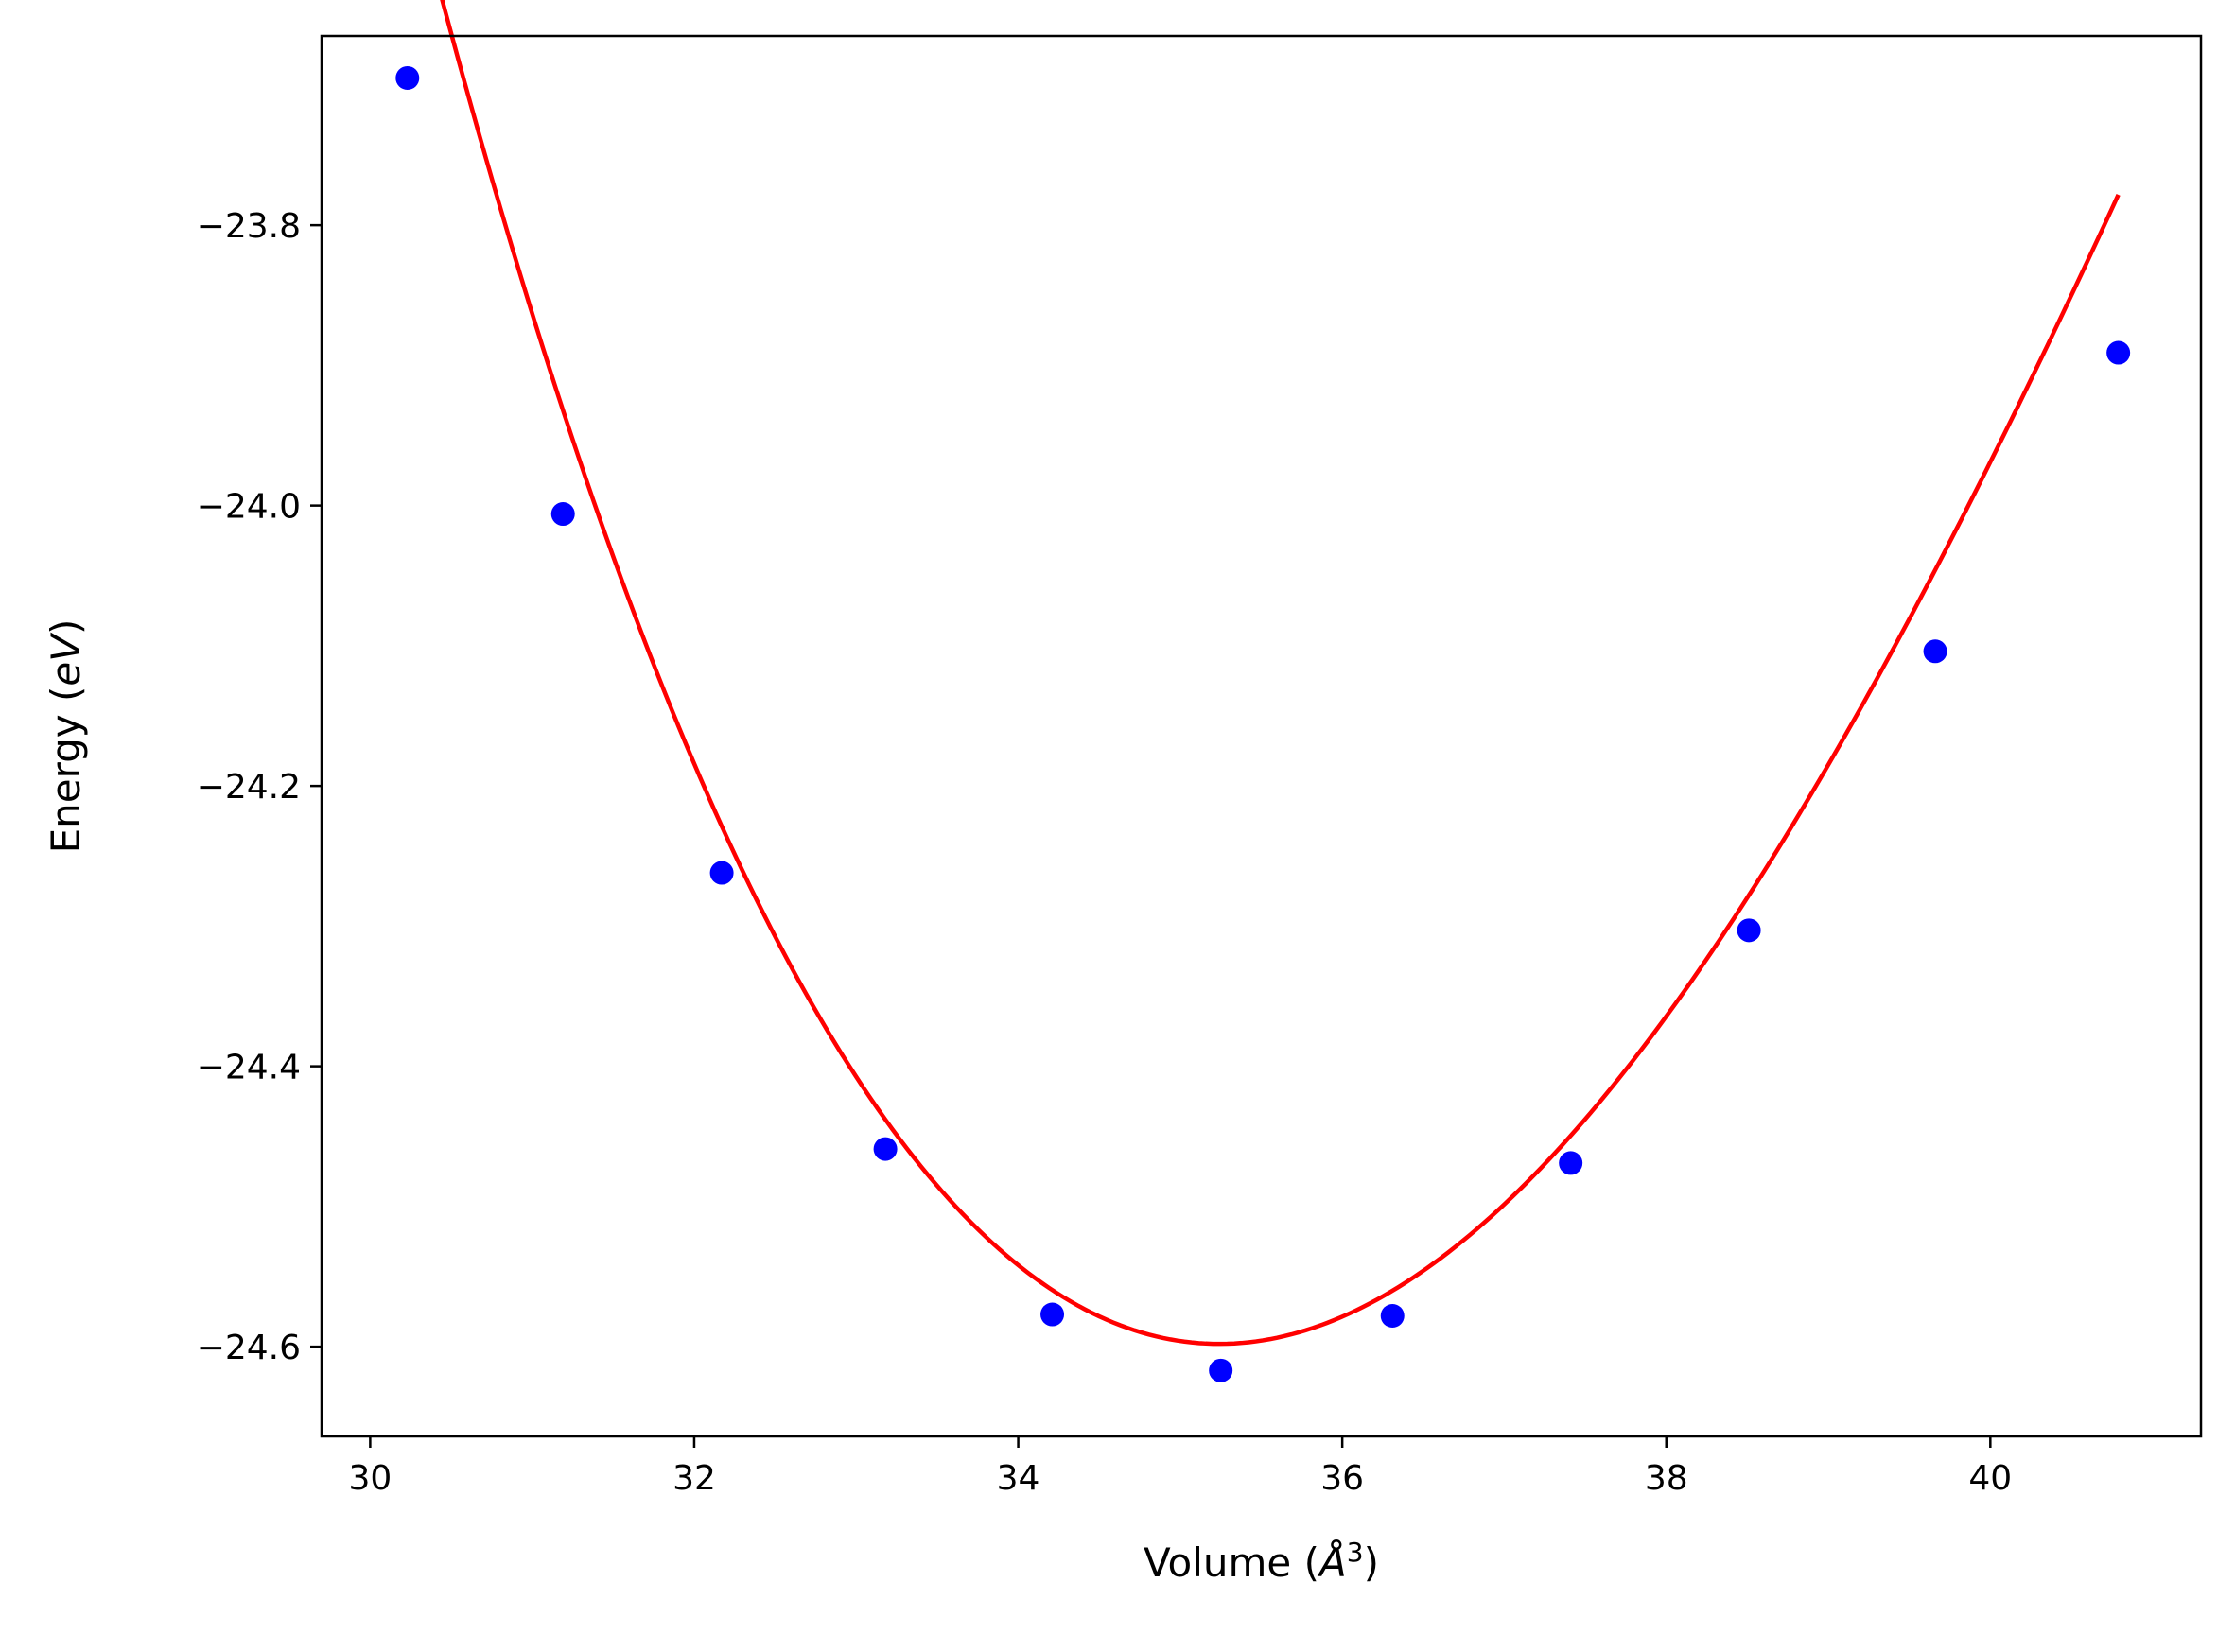 This screenshot has width=2235, height=1652. Describe the element at coordinates (249, 508) in the screenshot. I see `y-tick-label: −24.0` at that location.